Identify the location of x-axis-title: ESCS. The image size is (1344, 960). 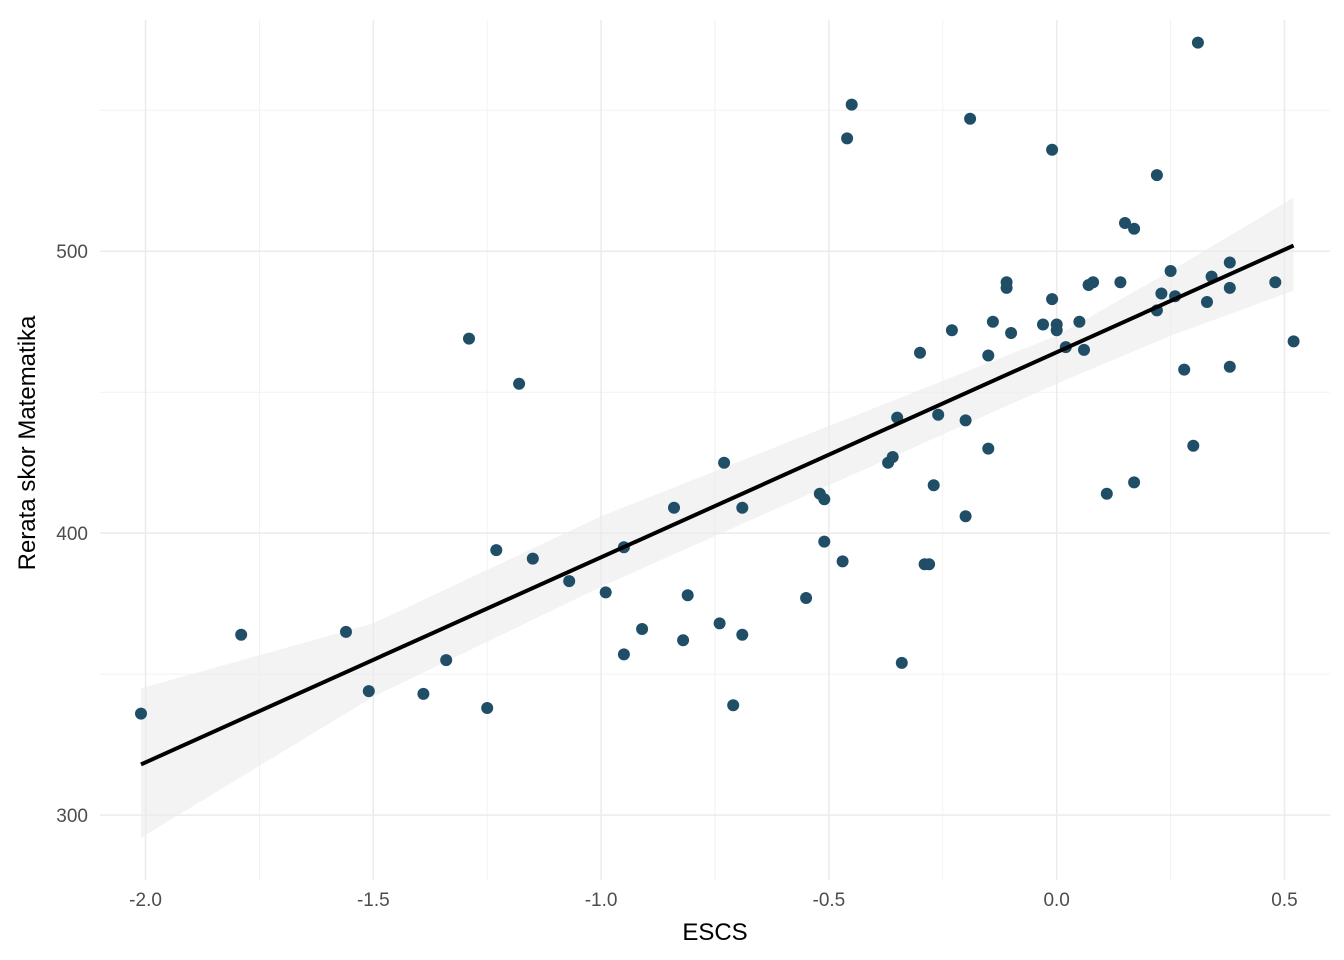
(714, 932).